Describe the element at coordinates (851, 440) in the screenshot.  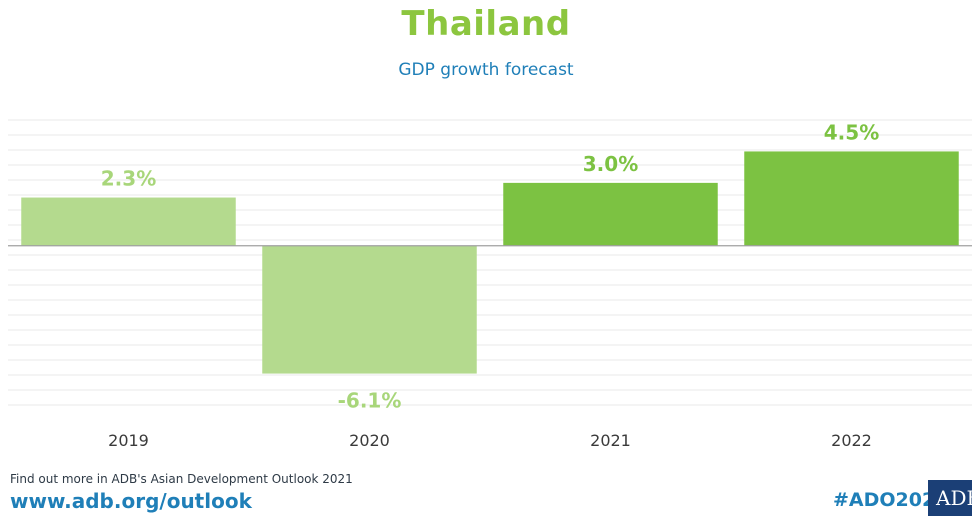
I see `x-tick-label-2022: 2022` at that location.